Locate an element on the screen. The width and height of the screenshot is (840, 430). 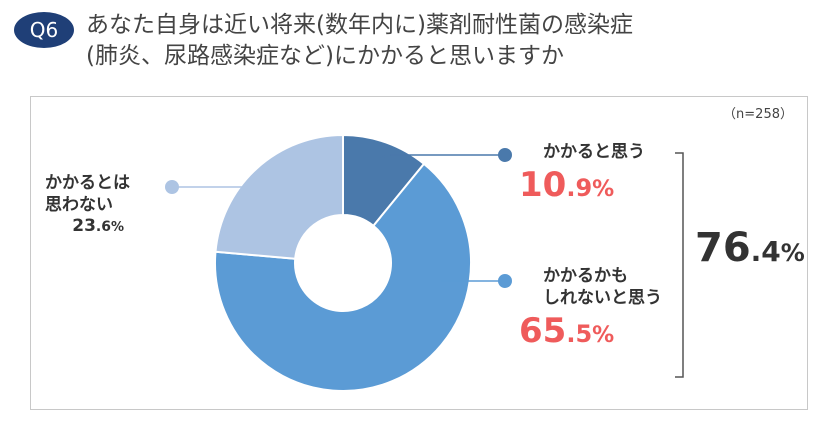
label-get-value: 10.9% is located at coordinates (582, 185).